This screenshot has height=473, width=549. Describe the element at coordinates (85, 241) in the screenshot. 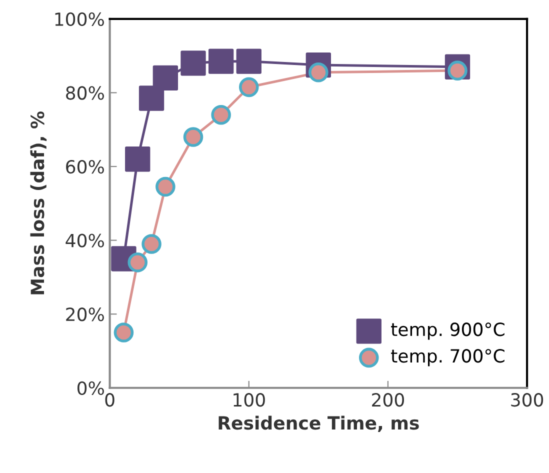

I see `y-tick-label: 40%` at that location.